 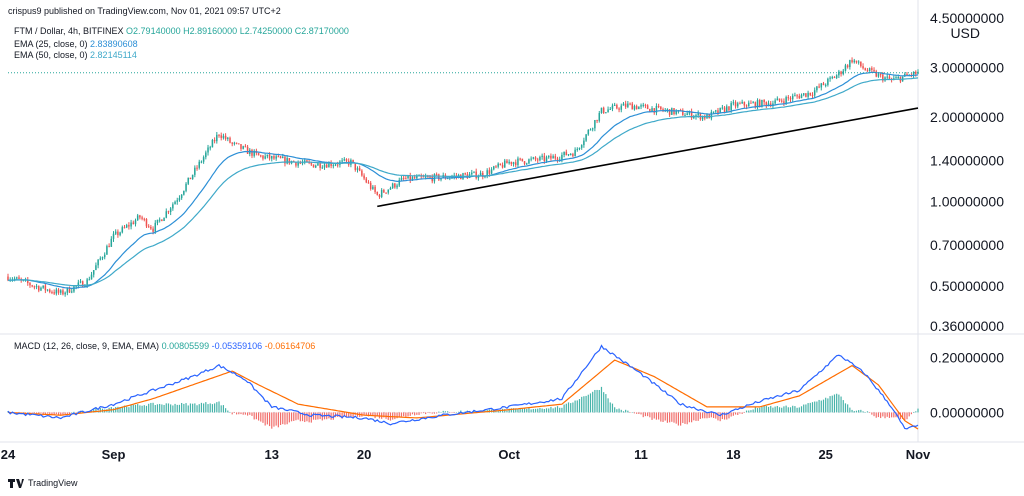 What do you see at coordinates (967, 326) in the screenshot?
I see `price-tick-label: 0.36000000` at bounding box center [967, 326].